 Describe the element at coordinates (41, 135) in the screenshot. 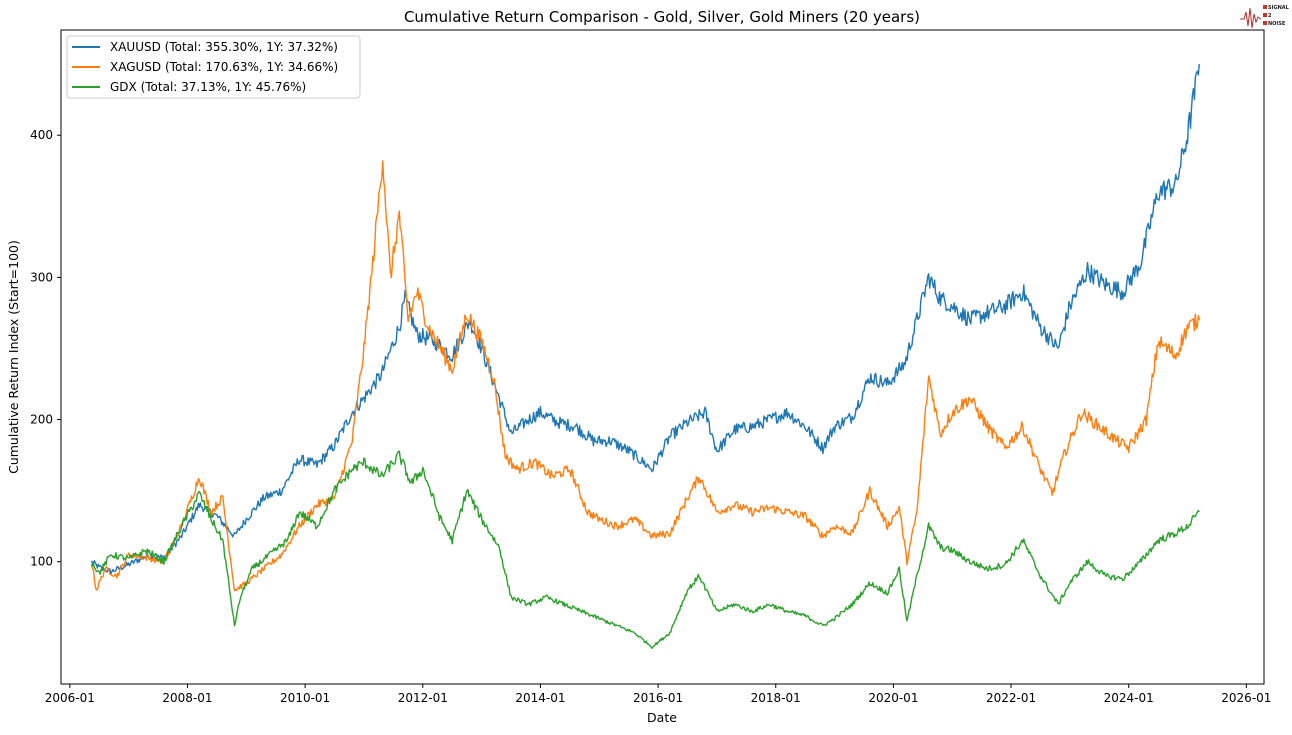

I see `y-tick-label: 400` at that location.